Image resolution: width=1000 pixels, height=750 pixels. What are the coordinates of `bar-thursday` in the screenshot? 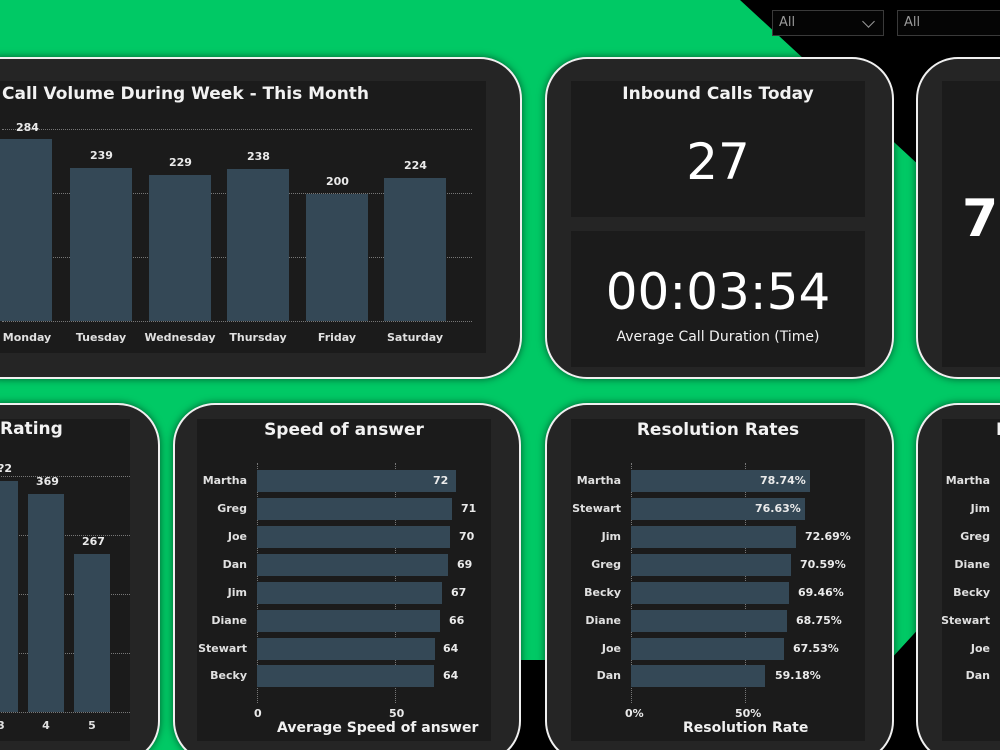 It's located at (258, 245).